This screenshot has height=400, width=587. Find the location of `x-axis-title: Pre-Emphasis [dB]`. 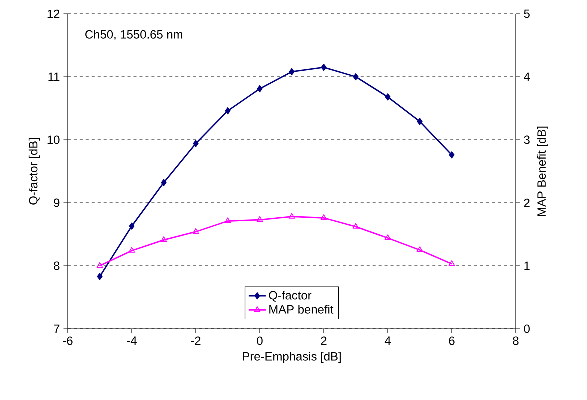

x-axis-title: Pre-Emphasis [dB] is located at coordinates (292, 358).